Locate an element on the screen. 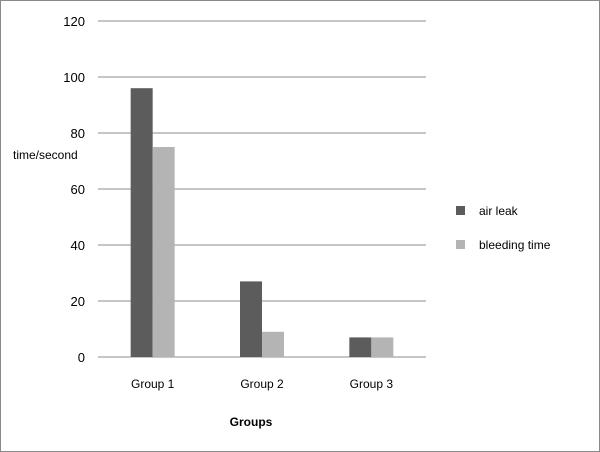 The height and width of the screenshot is (452, 600). x-tick-label: Group 2 is located at coordinates (262, 384).